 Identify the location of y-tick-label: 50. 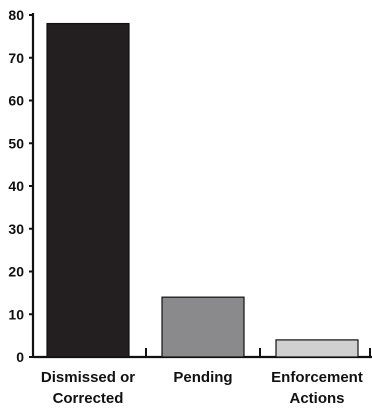
(16, 143).